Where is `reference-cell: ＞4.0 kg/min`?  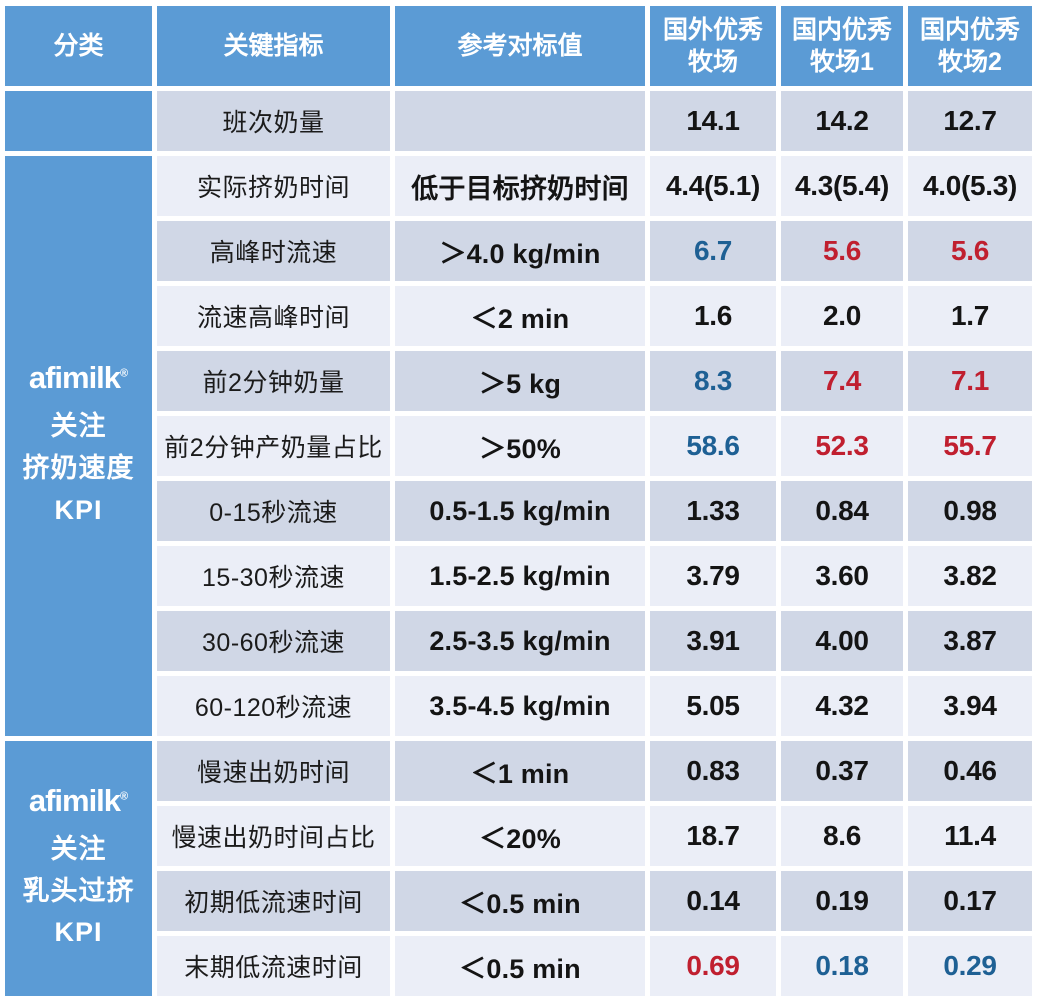
reference-cell: ＞4.0 kg/min is located at coordinates (520, 251).